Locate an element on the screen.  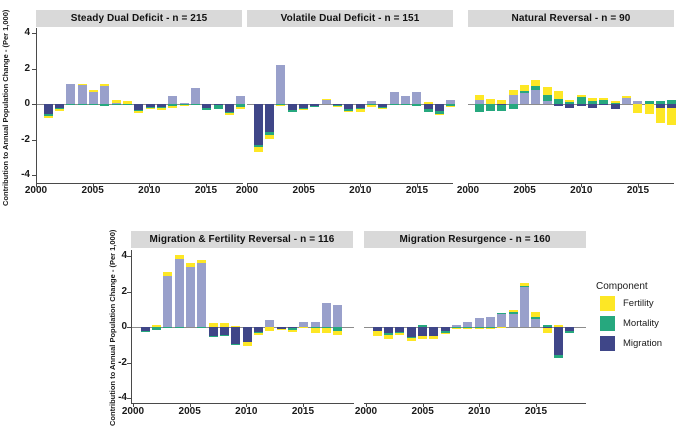
plot-area-migration-fertility-reversal is located at coordinates (242, 327).